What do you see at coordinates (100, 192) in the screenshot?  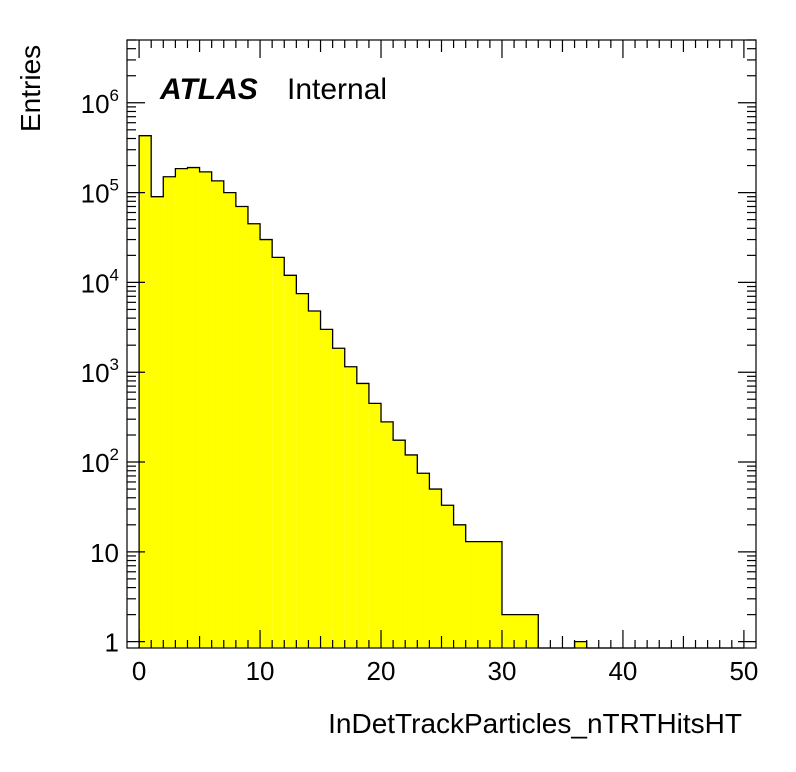 I see `y-tick-label: 10⁵` at bounding box center [100, 192].